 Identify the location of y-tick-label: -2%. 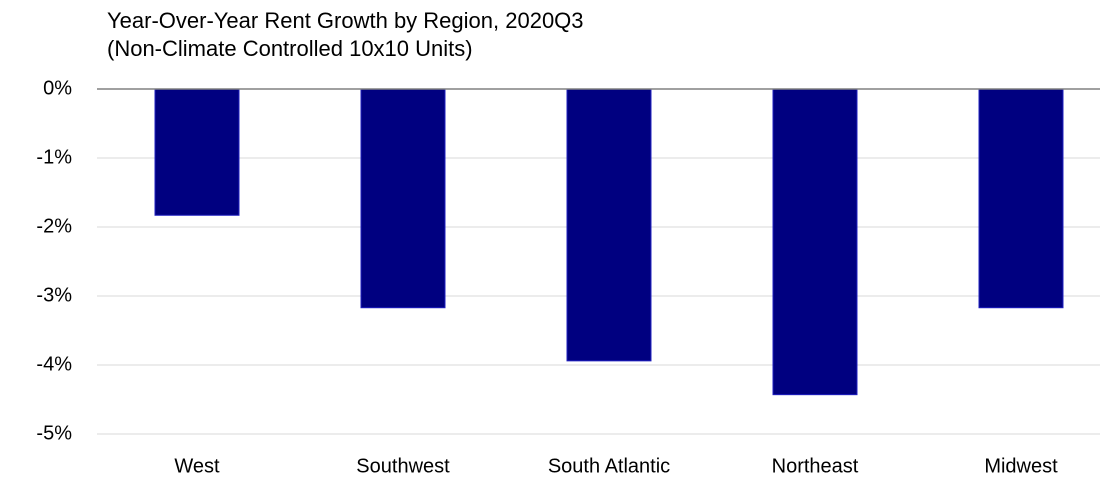
(54, 226).